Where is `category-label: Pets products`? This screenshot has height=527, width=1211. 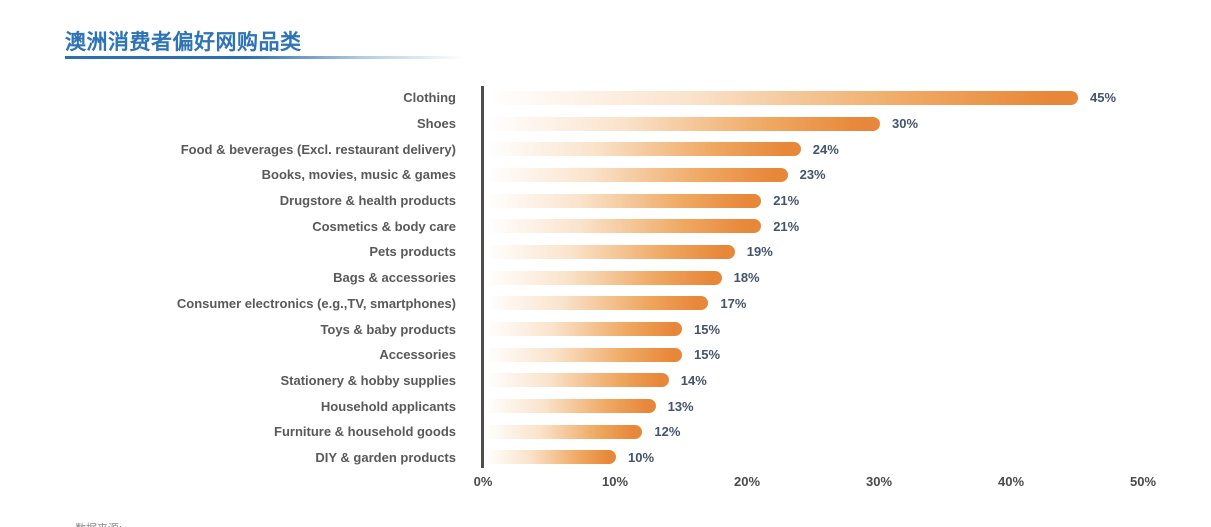 category-label: Pets products is located at coordinates (412, 252).